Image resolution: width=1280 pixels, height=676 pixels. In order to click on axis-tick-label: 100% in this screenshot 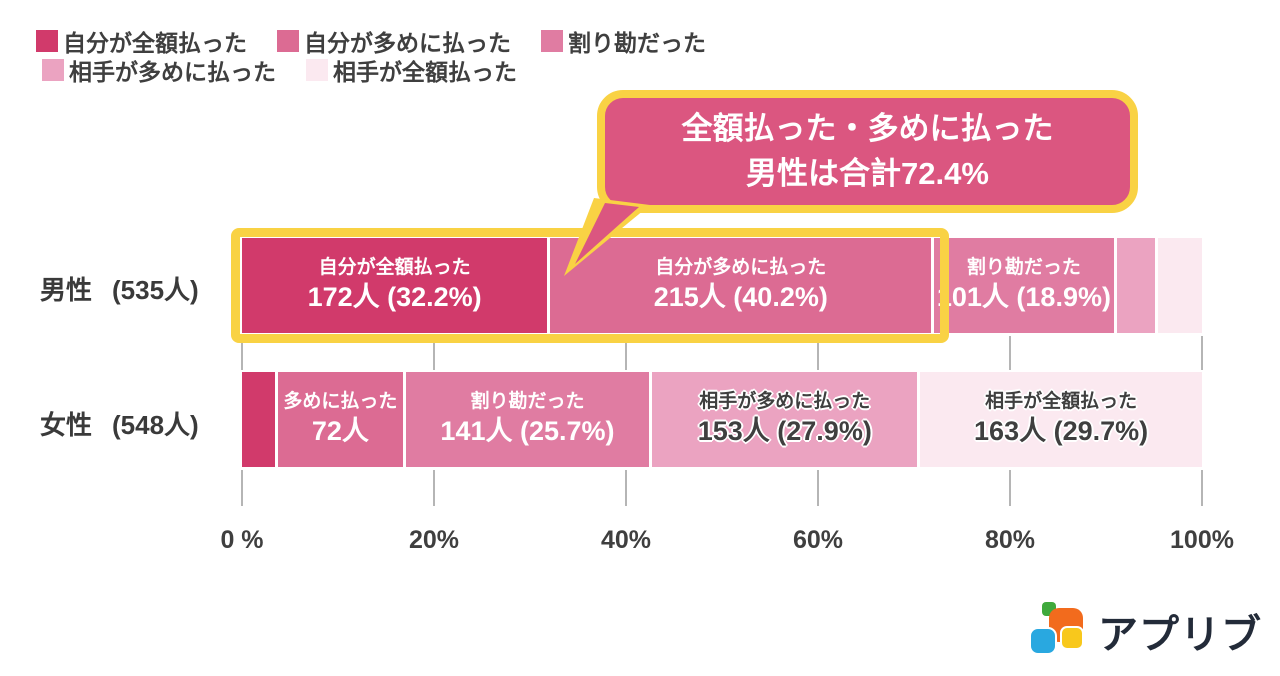, I will do `click(1202, 540)`.